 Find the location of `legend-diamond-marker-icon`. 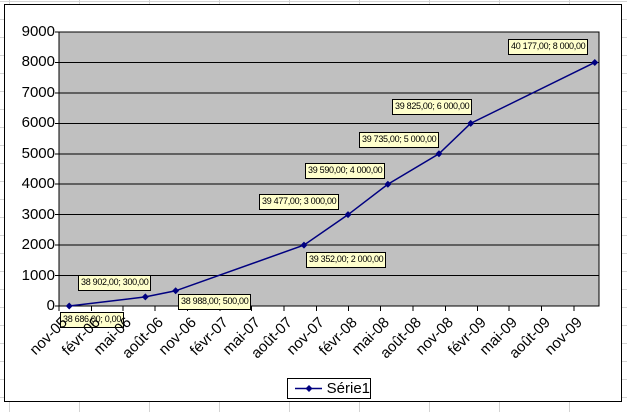

legend-diamond-marker-icon is located at coordinates (309, 388).